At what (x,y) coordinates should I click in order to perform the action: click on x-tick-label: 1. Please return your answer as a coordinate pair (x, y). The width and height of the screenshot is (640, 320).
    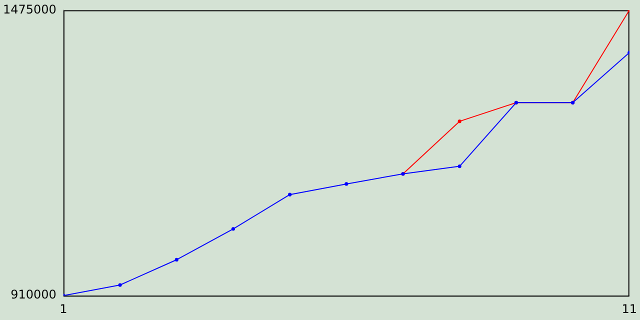
    Looking at the image, I should click on (64, 309).